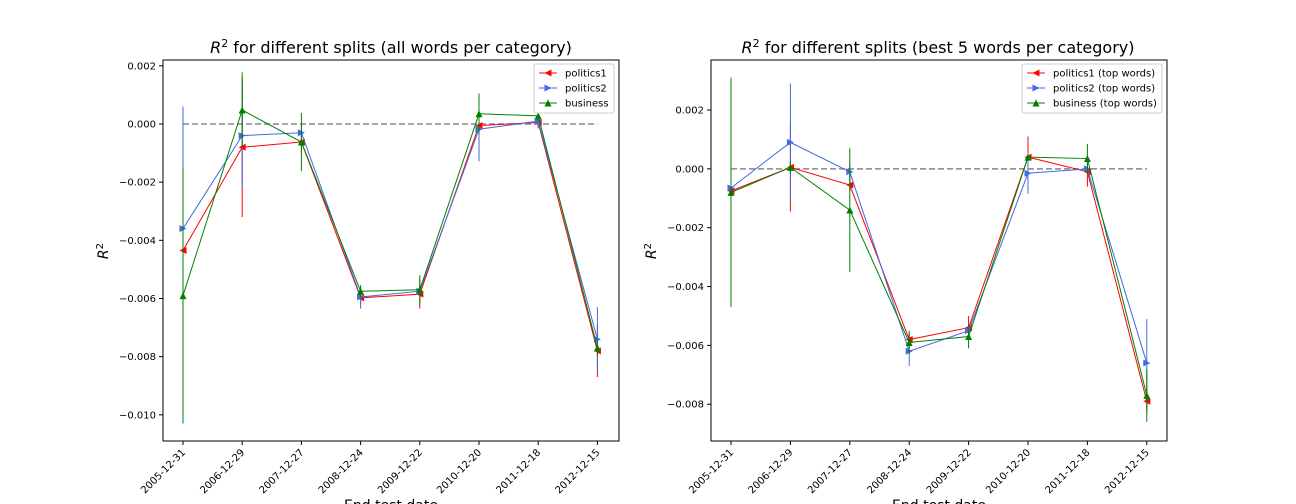 The image size is (1296, 504). Describe the element at coordinates (1104, 89) in the screenshot. I see `legend-label: politics2 (top words)` at that location.